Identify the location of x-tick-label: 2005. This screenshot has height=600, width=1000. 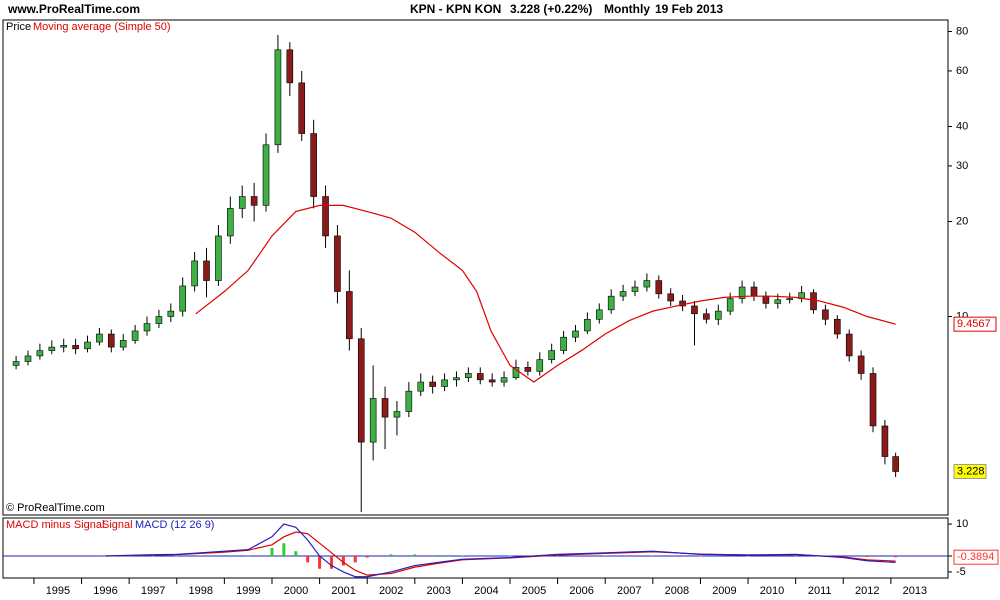
(534, 591).